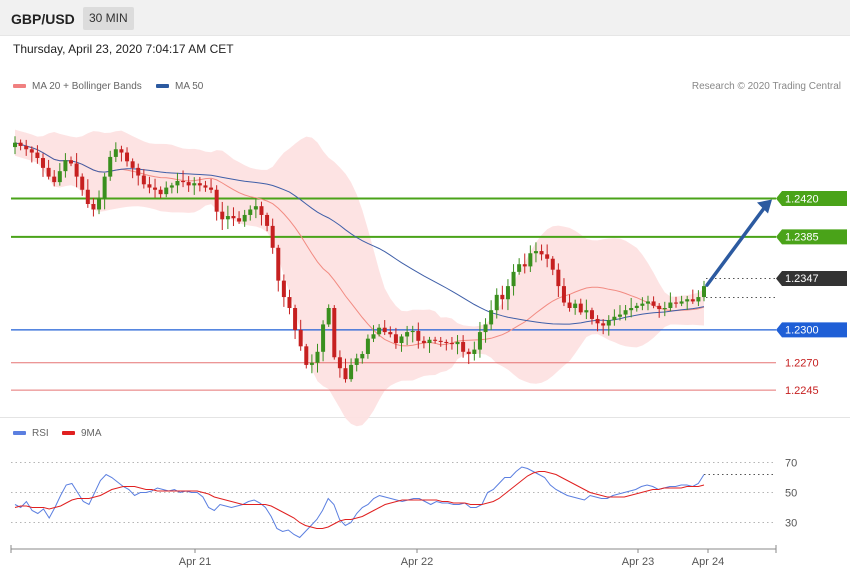  Describe the element at coordinates (425, 18) in the screenshot. I see `top-bar: GBP/USD 30 MIN` at that location.